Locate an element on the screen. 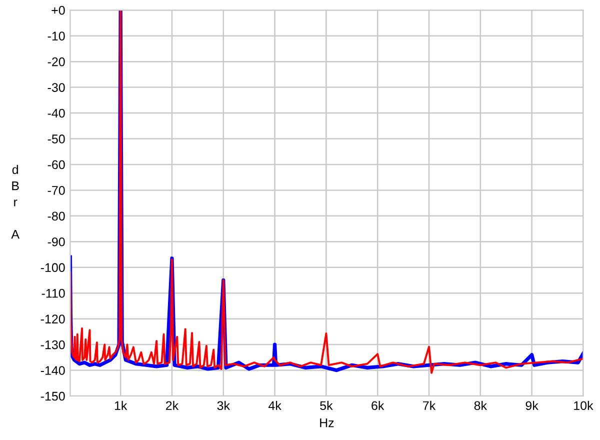 The height and width of the screenshot is (440, 600). y-tick-label: -60 is located at coordinates (56, 165).